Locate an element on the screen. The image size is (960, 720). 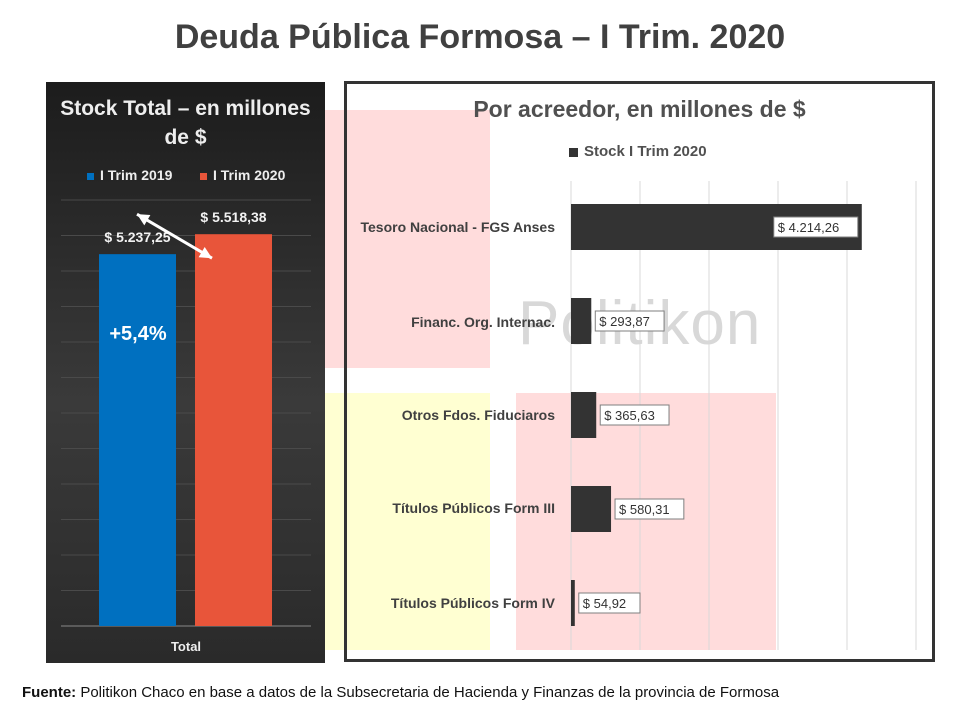
legend-item-2020: I Trim 2020 is located at coordinates (242, 175).